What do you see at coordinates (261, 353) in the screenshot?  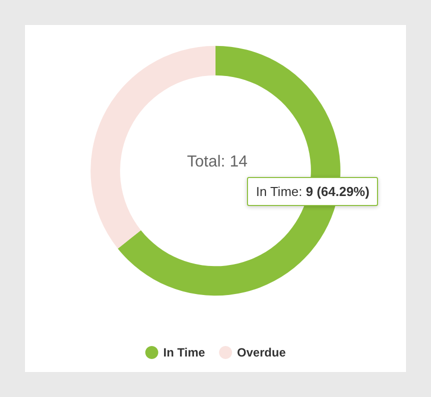 I see `legend-label: Overdue` at bounding box center [261, 353].